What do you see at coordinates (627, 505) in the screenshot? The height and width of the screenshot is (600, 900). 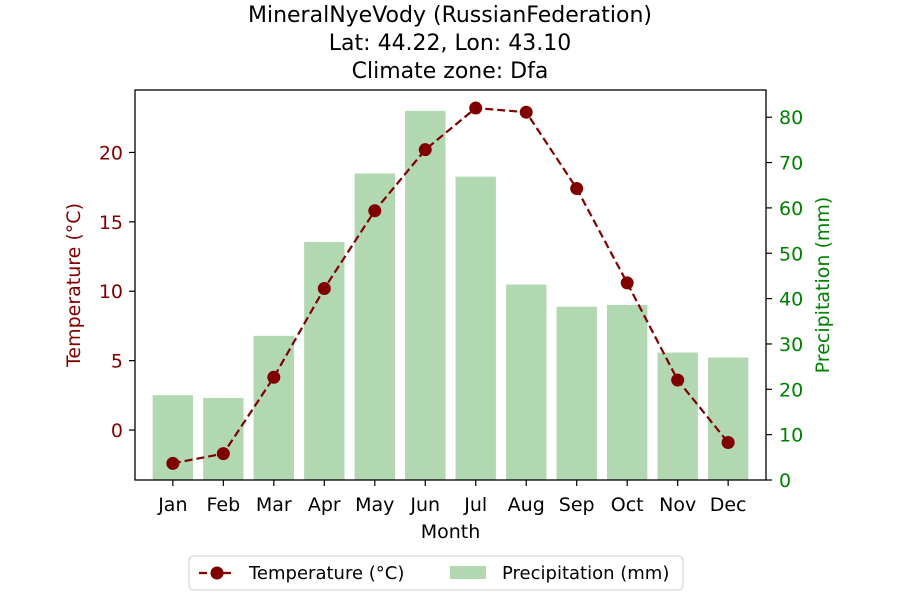 I see `x-tick-label: Oct` at bounding box center [627, 505].